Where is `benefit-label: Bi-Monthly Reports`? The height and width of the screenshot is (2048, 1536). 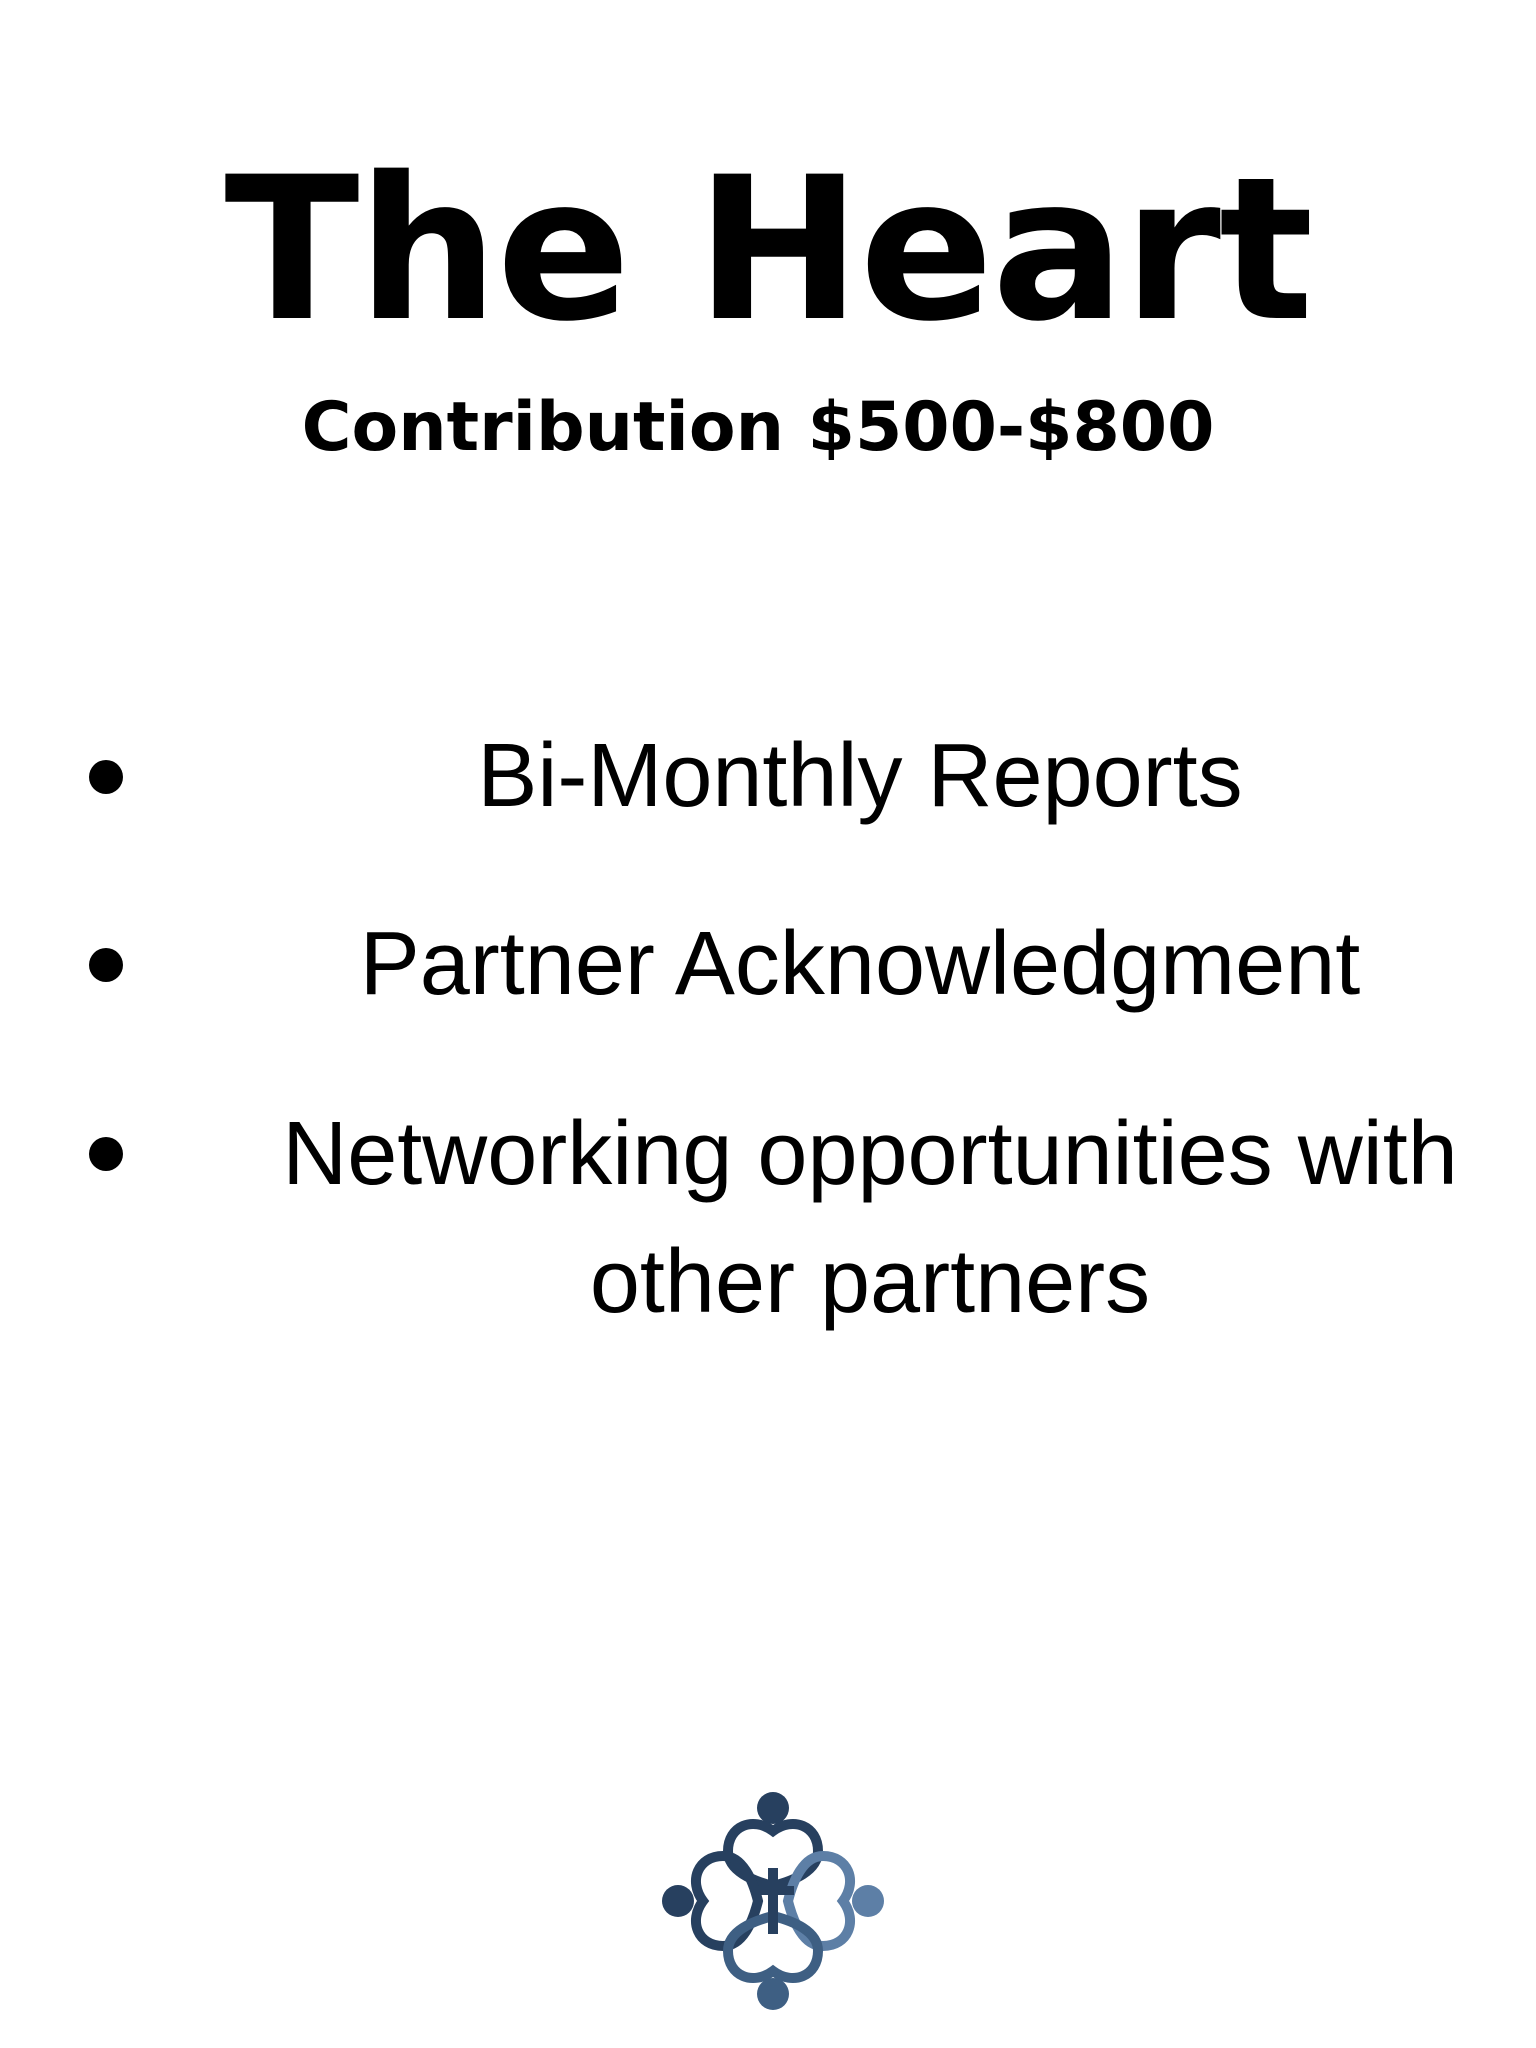
benefit-label: Bi-Monthly Reports is located at coordinates (860, 776).